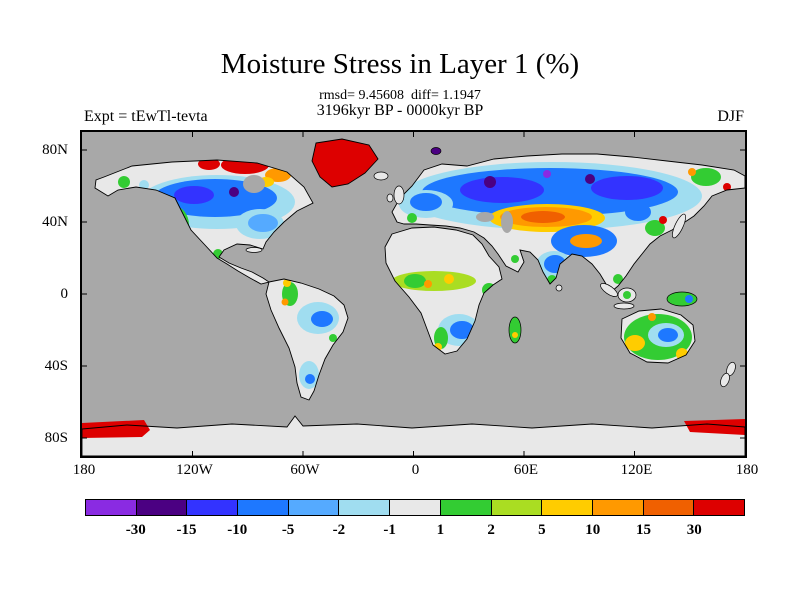 Image resolution: width=800 pixels, height=600 pixels. I want to click on borneo-green-spot, so click(627, 295).